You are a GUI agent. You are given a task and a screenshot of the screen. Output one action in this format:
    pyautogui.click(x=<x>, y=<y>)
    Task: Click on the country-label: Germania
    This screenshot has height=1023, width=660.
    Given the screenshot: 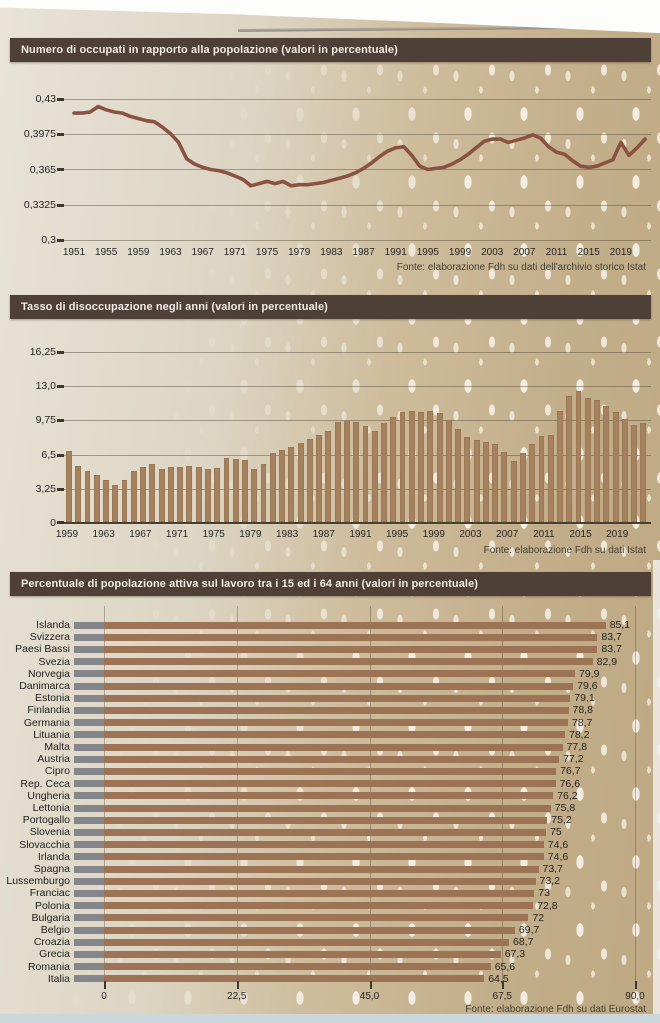 What is the action you would take?
    pyautogui.click(x=46, y=722)
    